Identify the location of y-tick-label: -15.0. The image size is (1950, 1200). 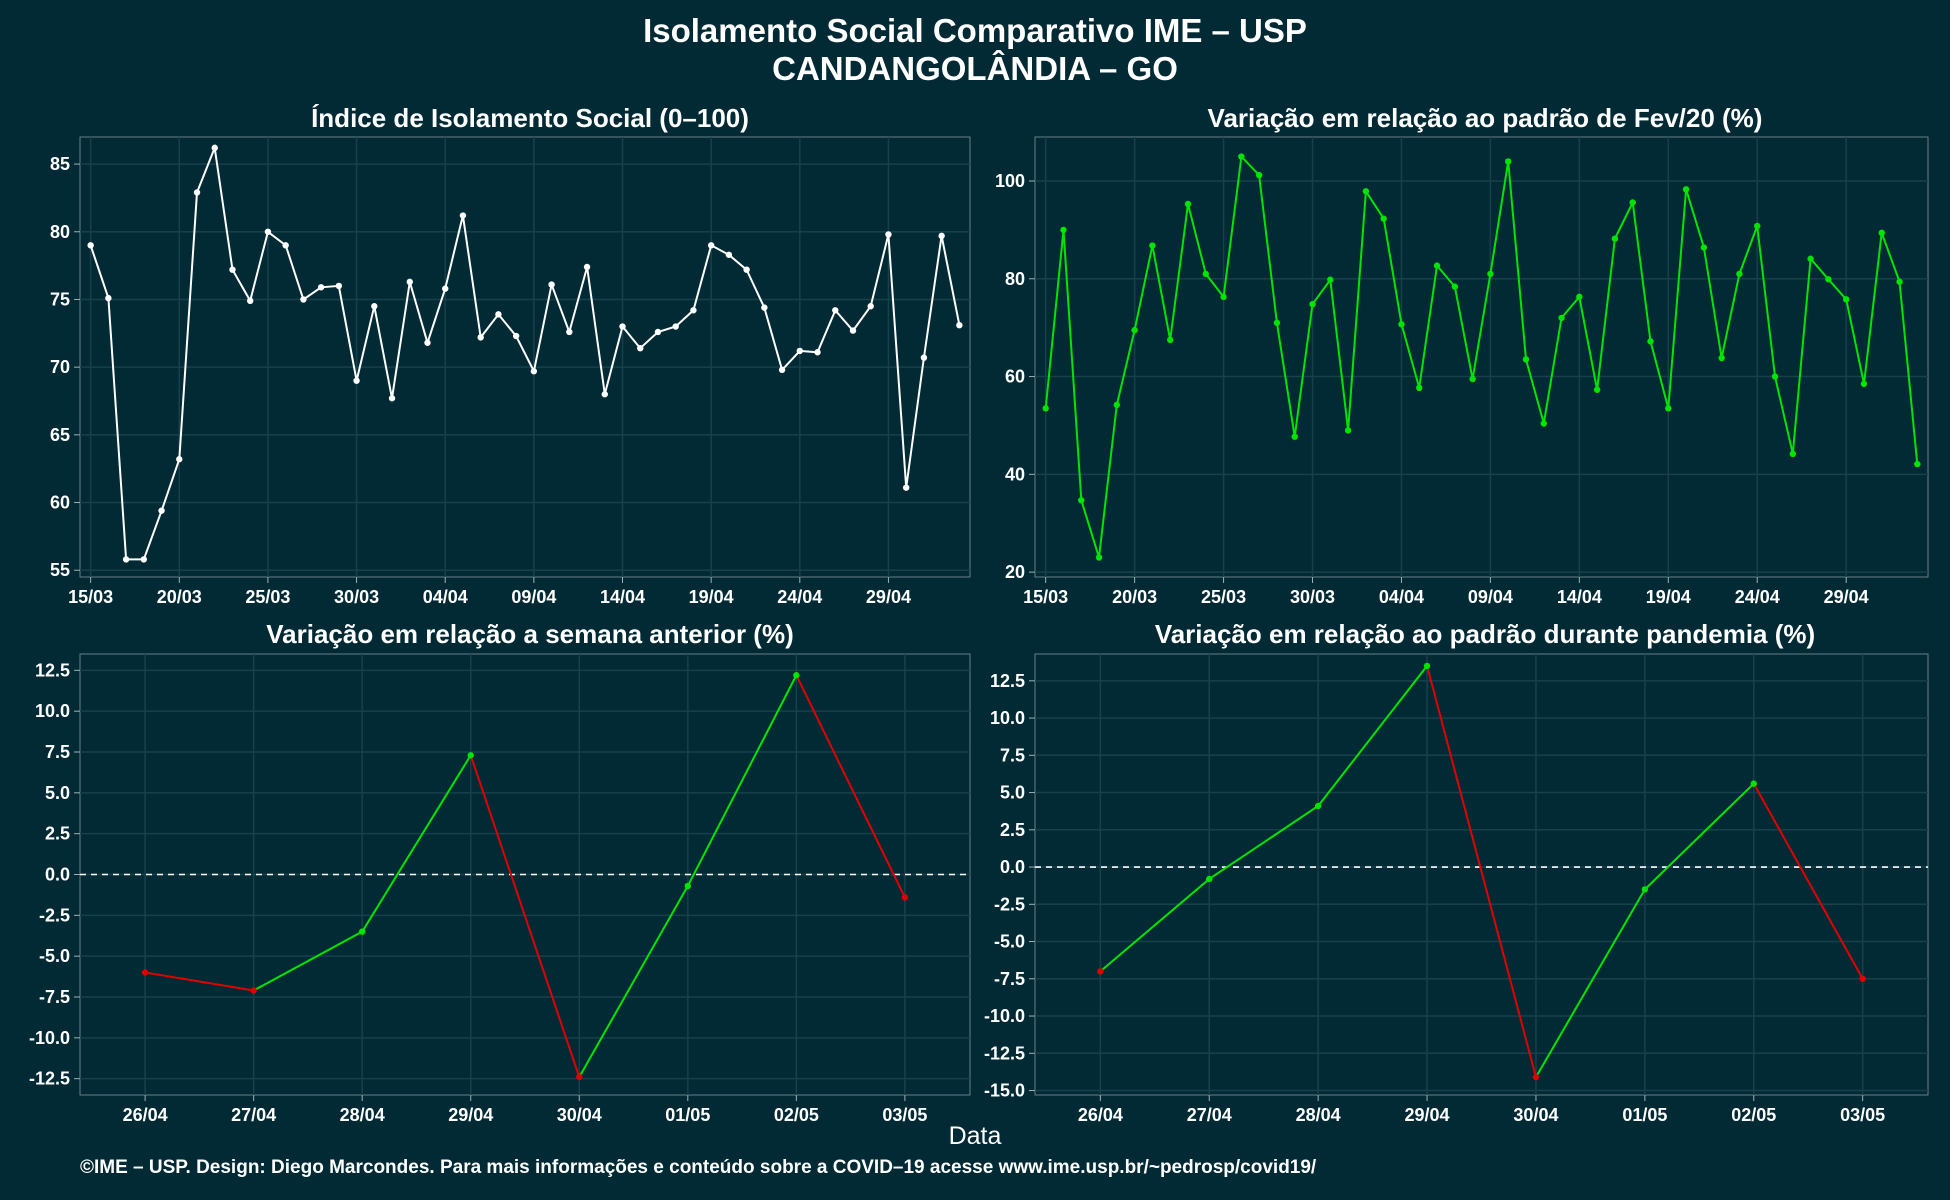
(1004, 1091).